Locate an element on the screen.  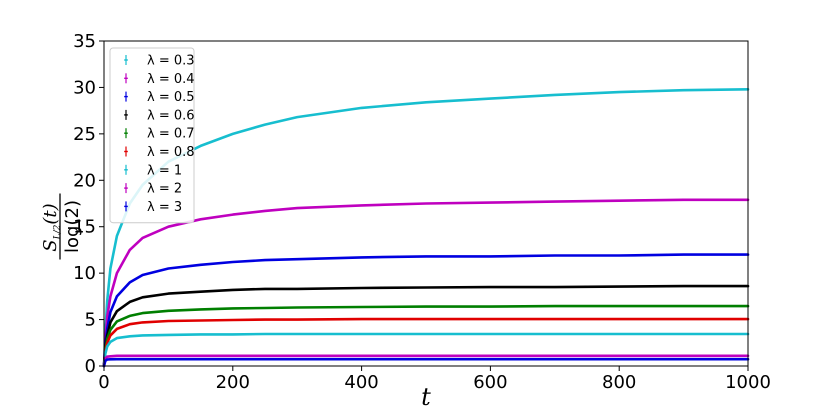
y-tick-label: 30 is located at coordinates (84, 87).